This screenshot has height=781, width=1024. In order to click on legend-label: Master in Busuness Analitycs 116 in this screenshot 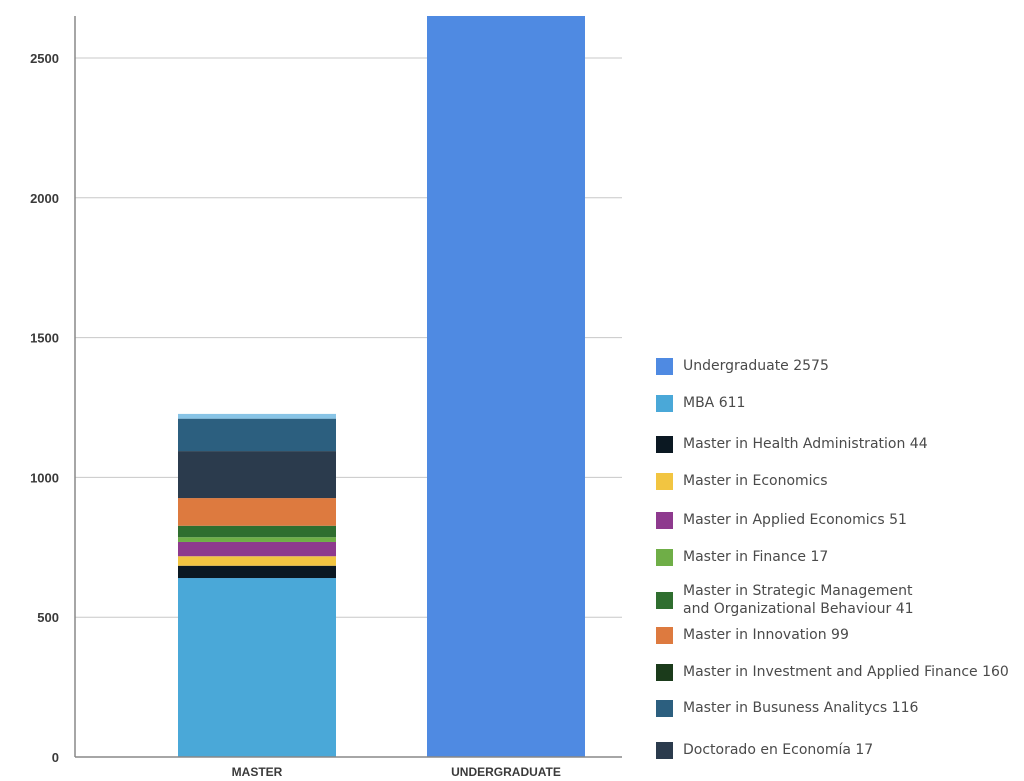, I will do `click(801, 708)`.